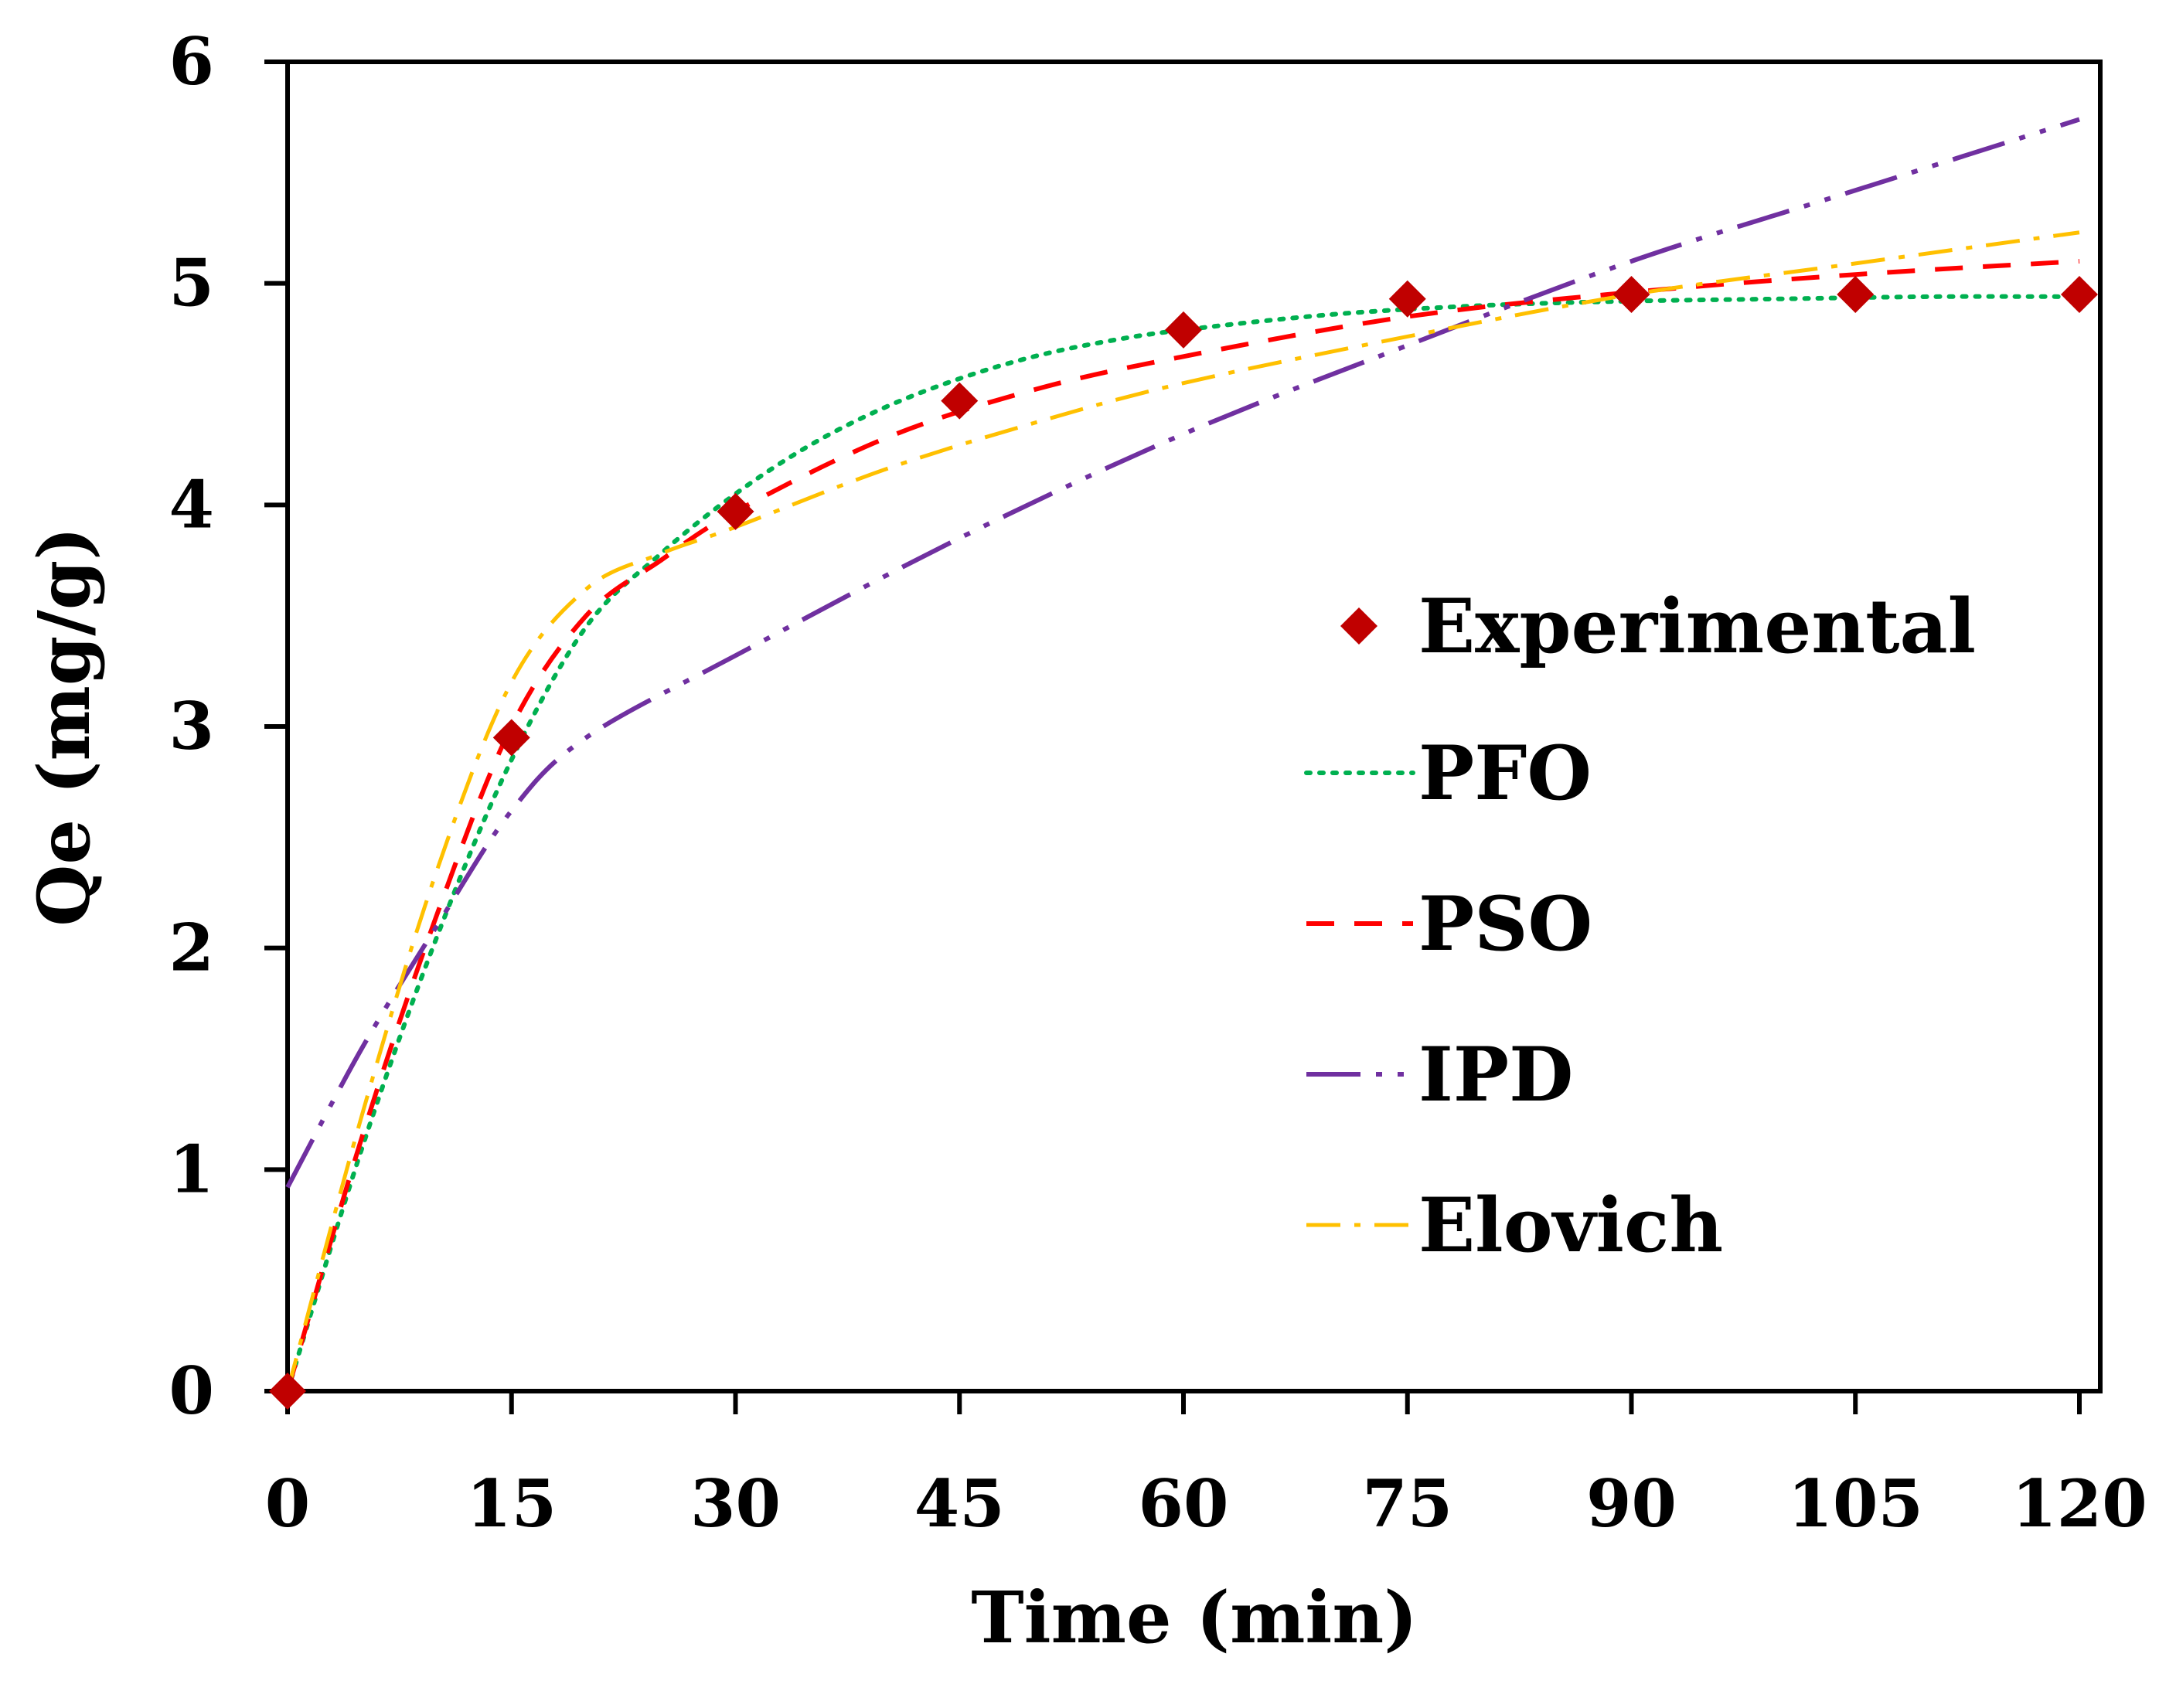 This screenshot has width=2159, height=1708. I want to click on legend-ipd-label: IPD, so click(1496, 1074).